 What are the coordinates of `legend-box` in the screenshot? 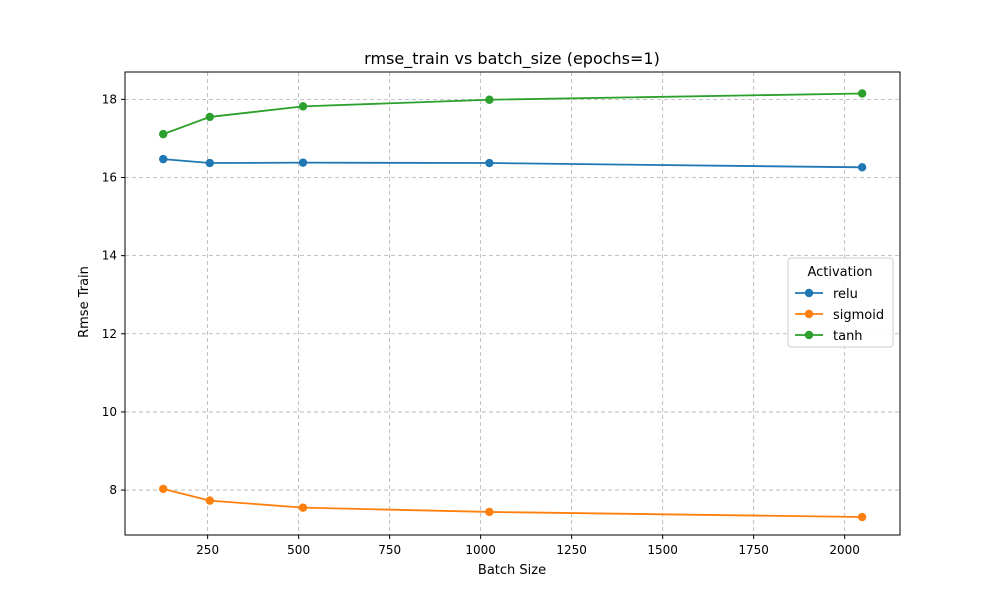 It's located at (840, 302).